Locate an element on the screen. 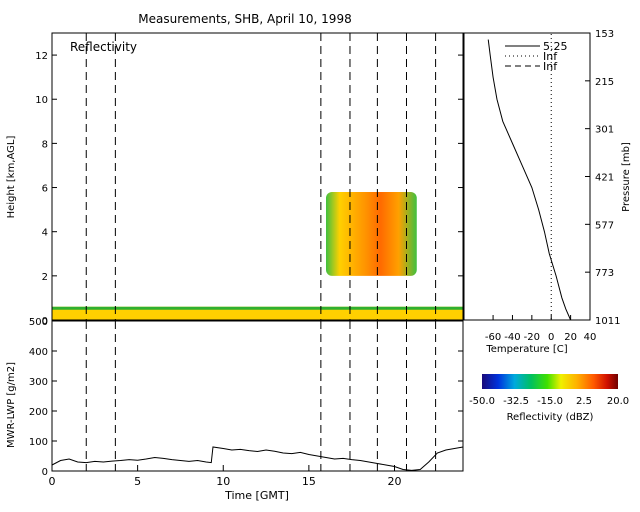 Image resolution: width=640 pixels, height=512 pixels. lwp-tick-label: 0 is located at coordinates (45, 472).